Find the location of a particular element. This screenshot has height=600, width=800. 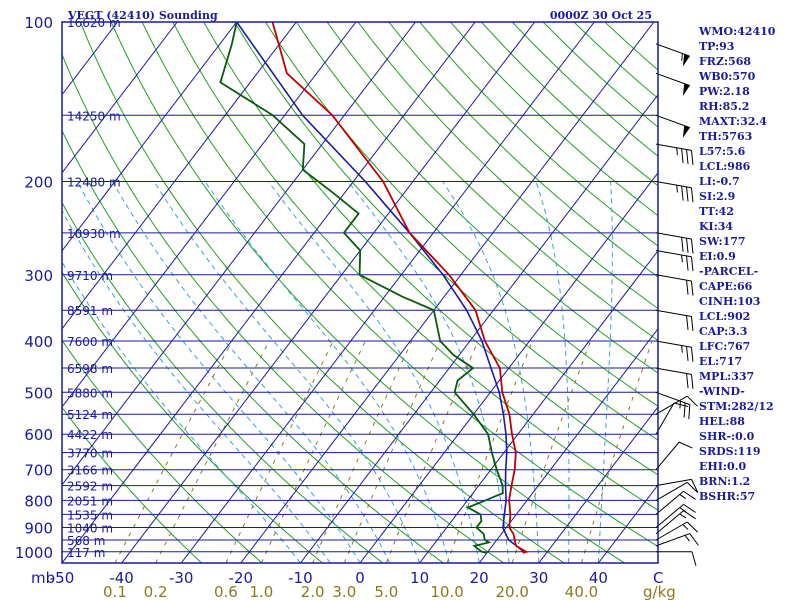

temperature-tick-label: -40 is located at coordinates (121, 578).